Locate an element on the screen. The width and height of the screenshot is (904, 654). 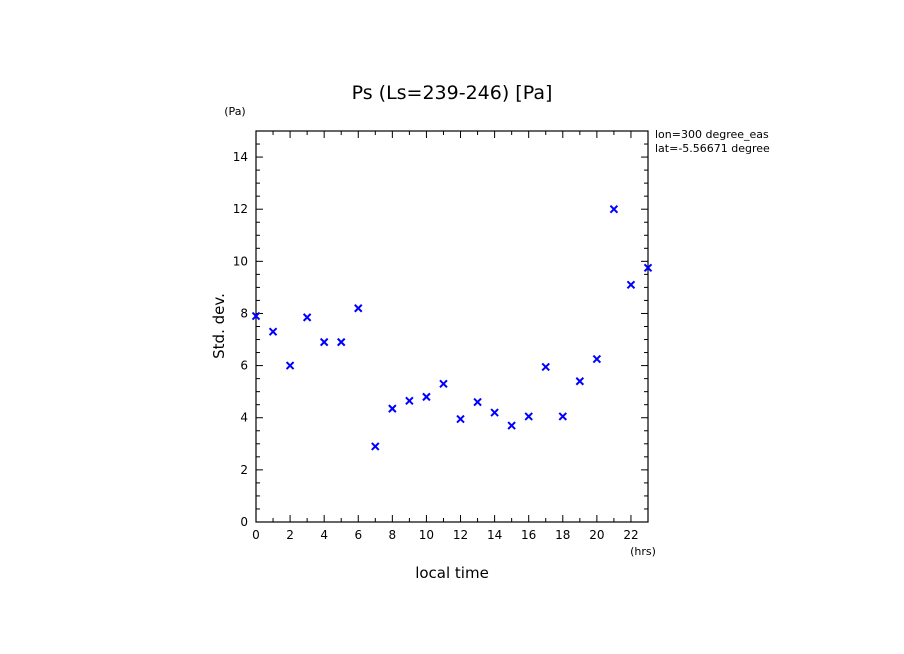
x-tick-label: 12 is located at coordinates (460, 535).